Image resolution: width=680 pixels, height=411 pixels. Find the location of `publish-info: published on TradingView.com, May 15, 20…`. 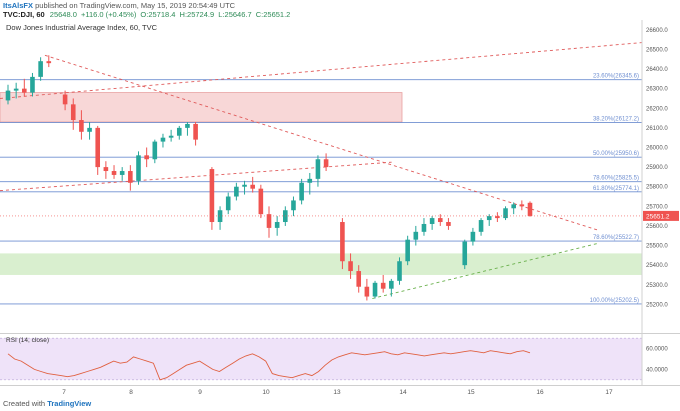

publish-info: published on TradingView.com, May 15, 20… is located at coordinates (135, 5).